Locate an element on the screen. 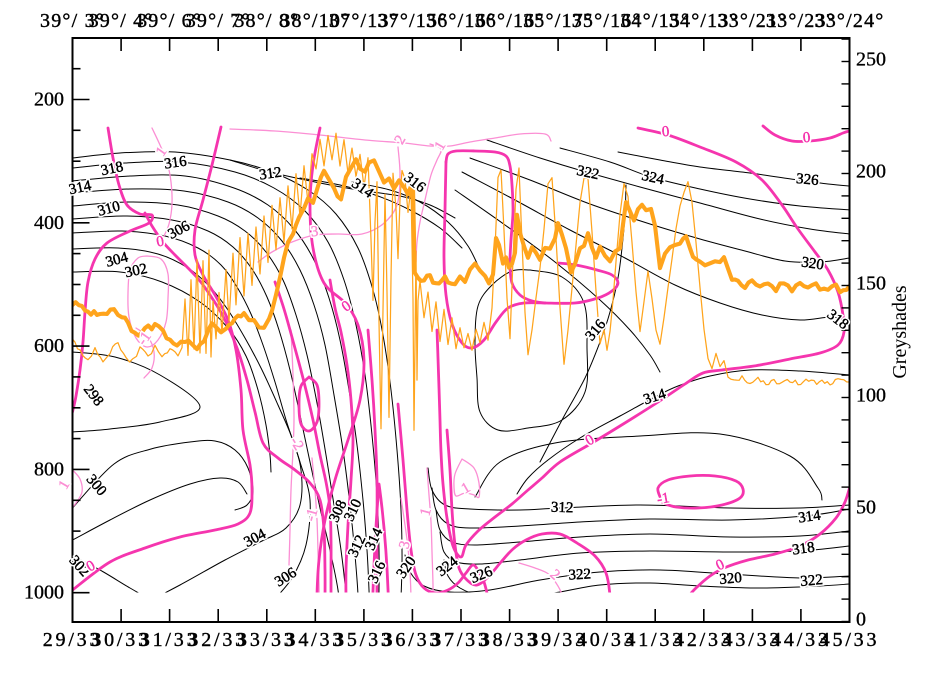  svg-text: 600 is located at coordinates (49, 346).